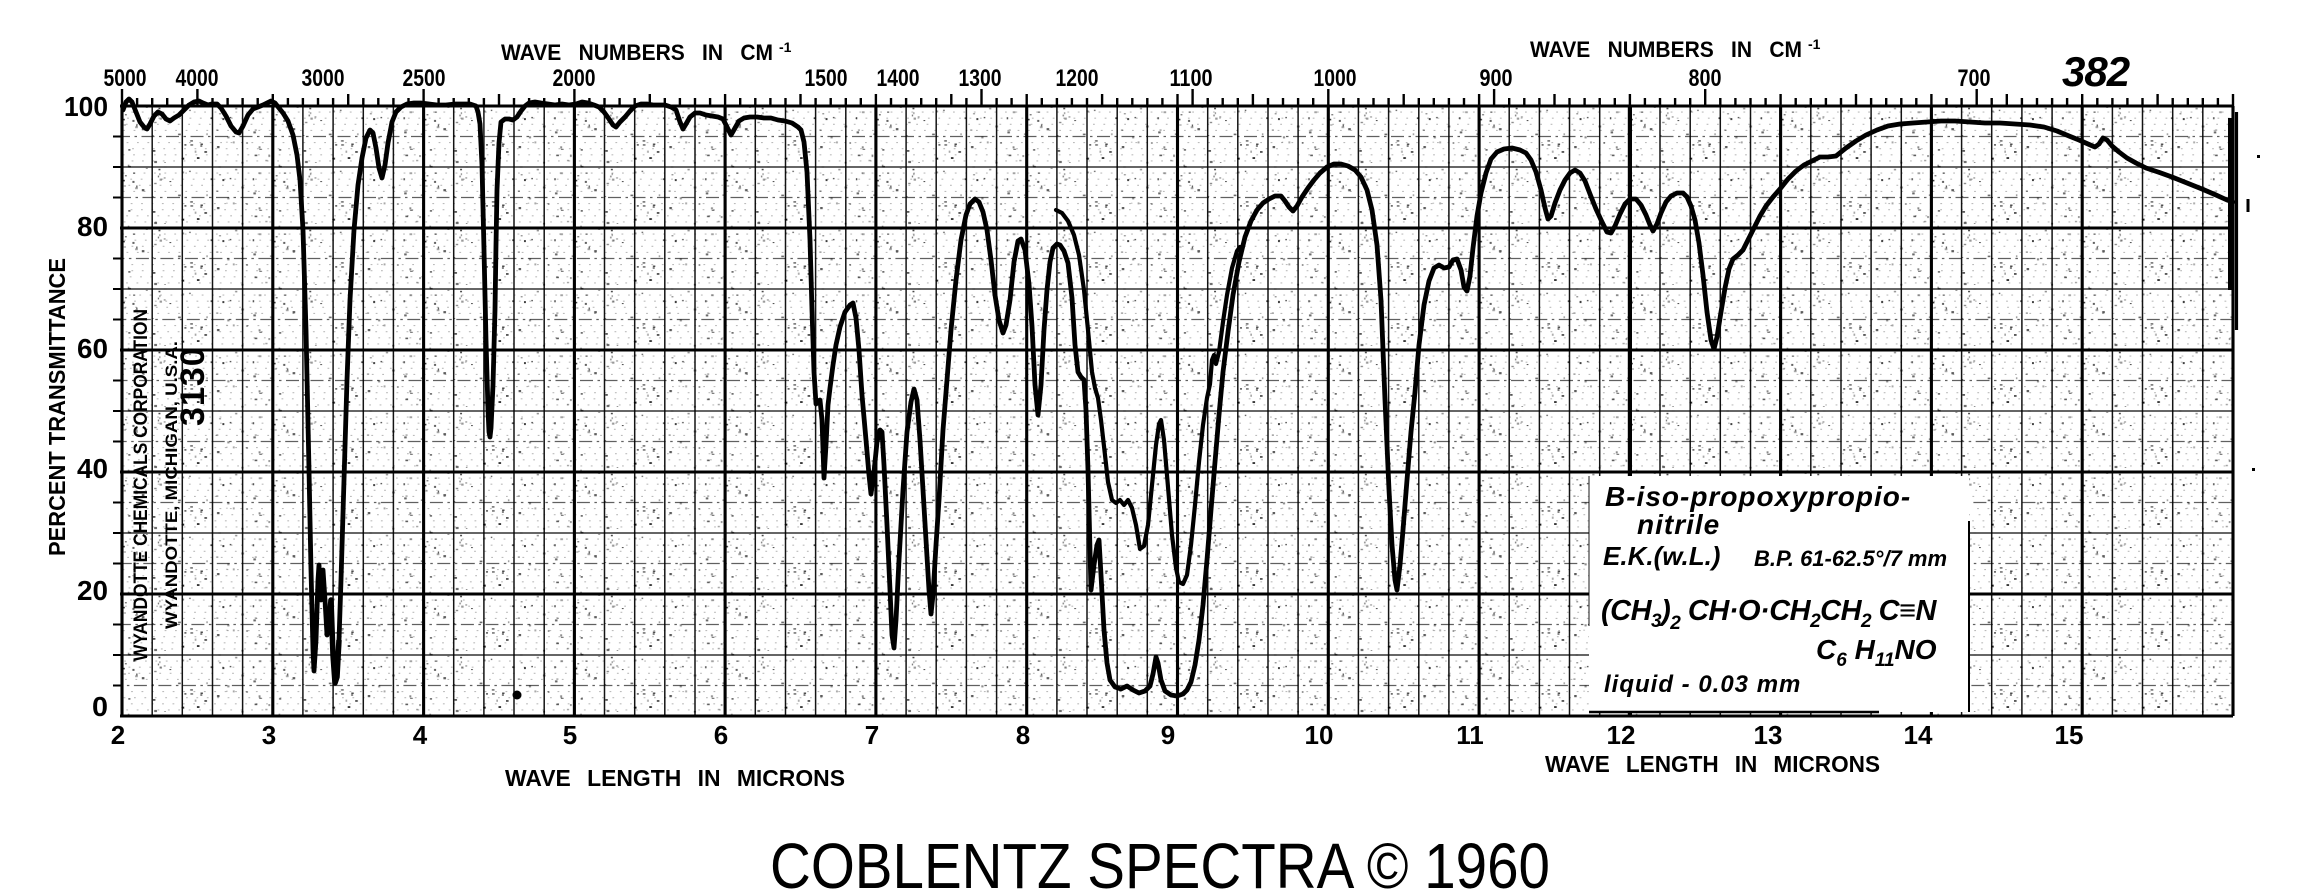  Describe the element at coordinates (721, 735) in the screenshot. I see `svg-text: 6` at that location.